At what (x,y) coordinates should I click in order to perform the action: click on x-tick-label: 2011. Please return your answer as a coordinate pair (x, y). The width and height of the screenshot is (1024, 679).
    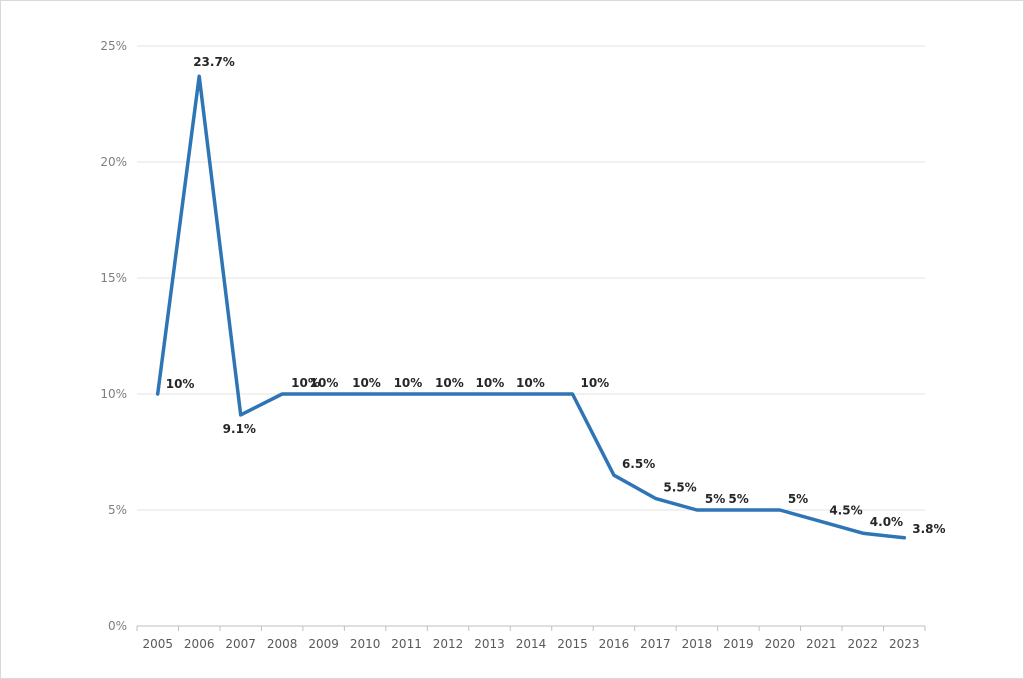
    Looking at the image, I should click on (406, 644).